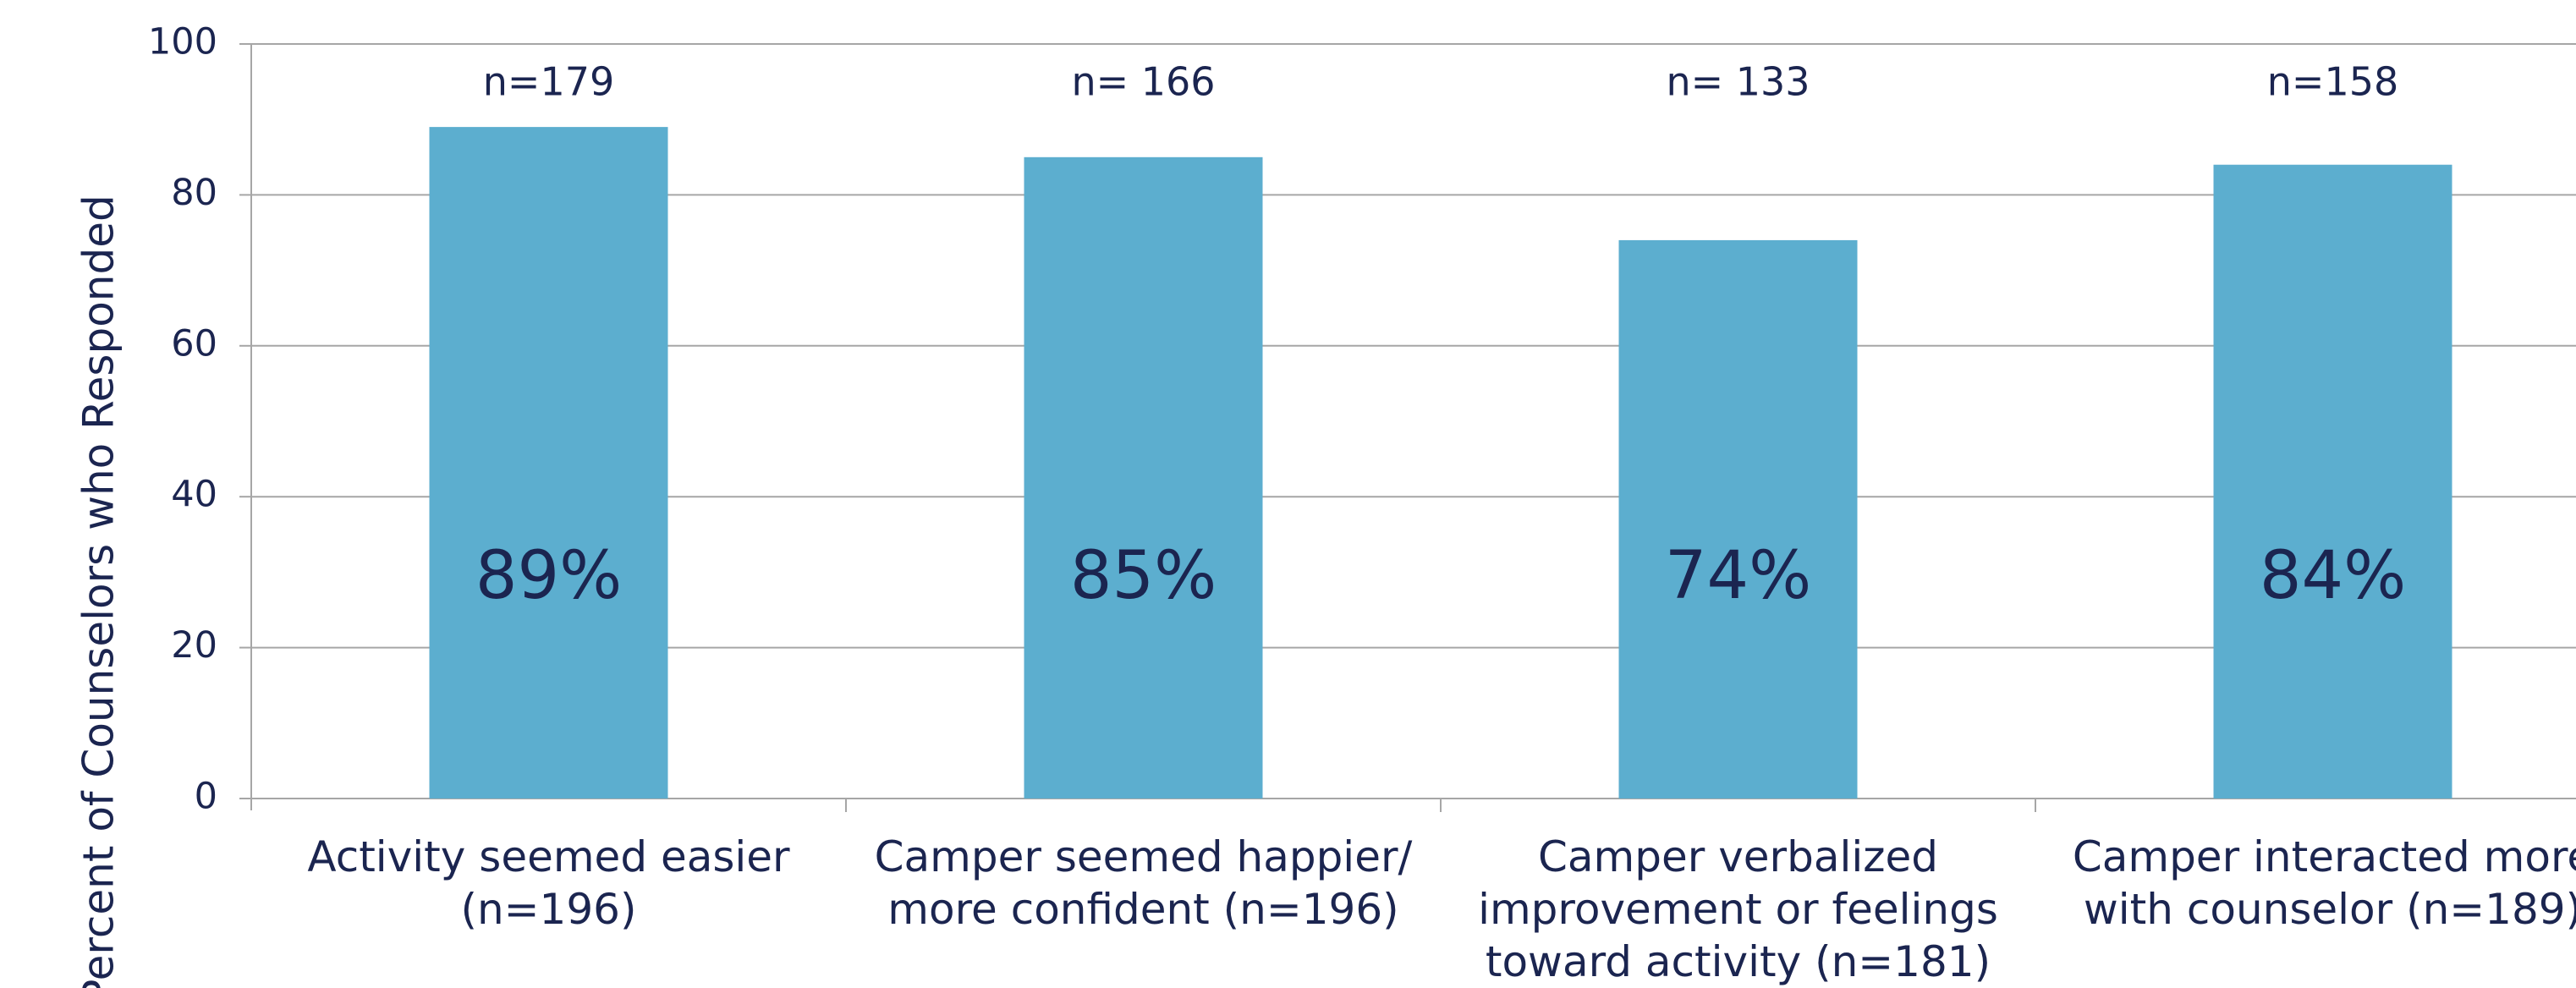 The width and height of the screenshot is (2576, 988). I want to click on annotation: n= 166, so click(1143, 82).